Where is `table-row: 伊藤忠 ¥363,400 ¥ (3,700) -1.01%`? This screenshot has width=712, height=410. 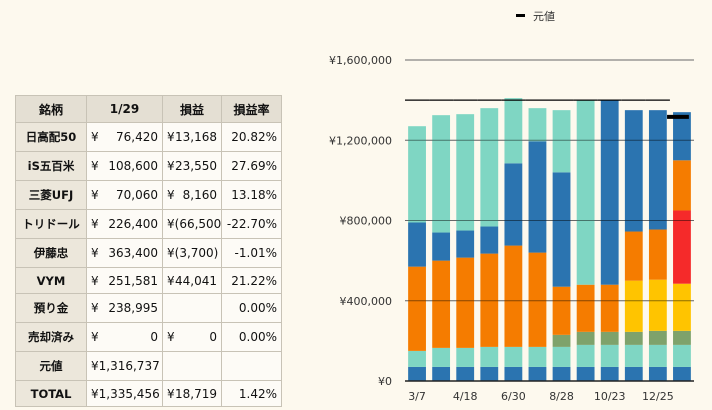 table-row: 伊藤忠 ¥363,400 ¥ (3,700) -1.01% is located at coordinates (148, 253).